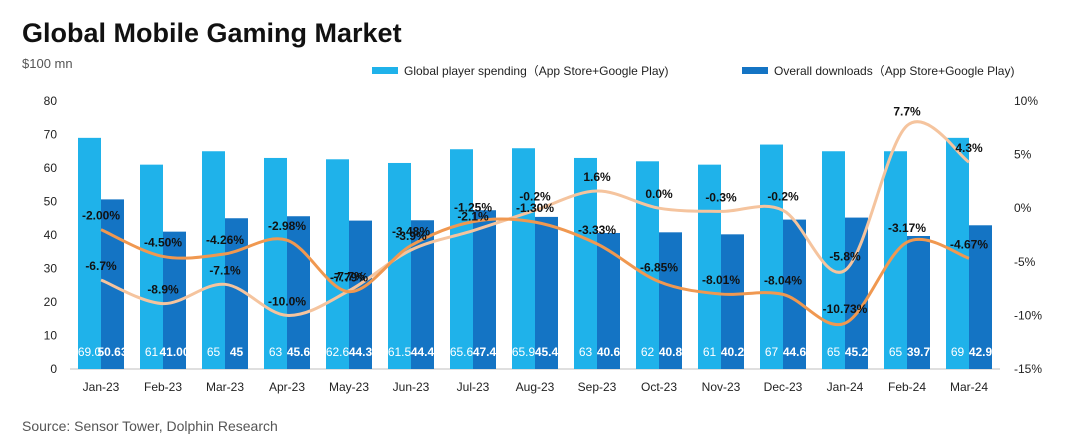  I want to click on legend-label-downloads: Overall downloads（App Store+Google Play), so click(894, 71).